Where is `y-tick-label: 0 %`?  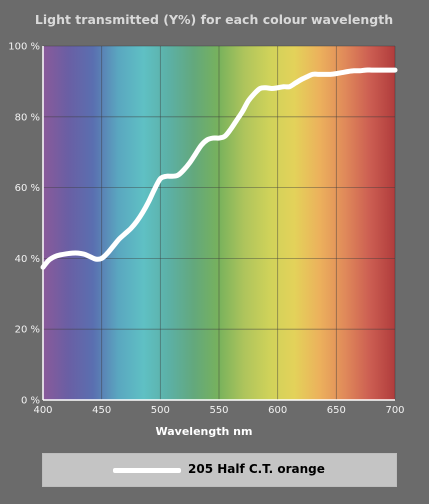
y-tick-label: 0 % is located at coordinates (30, 401).